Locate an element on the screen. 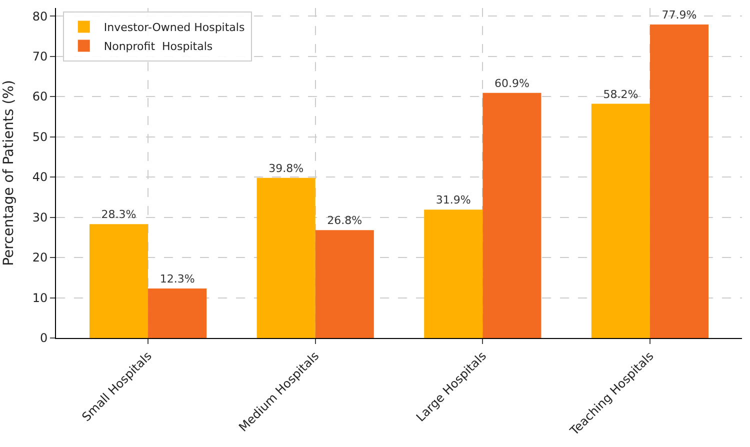 Image resolution: width=750 pixels, height=447 pixels. data-label: 31.9% is located at coordinates (453, 200).